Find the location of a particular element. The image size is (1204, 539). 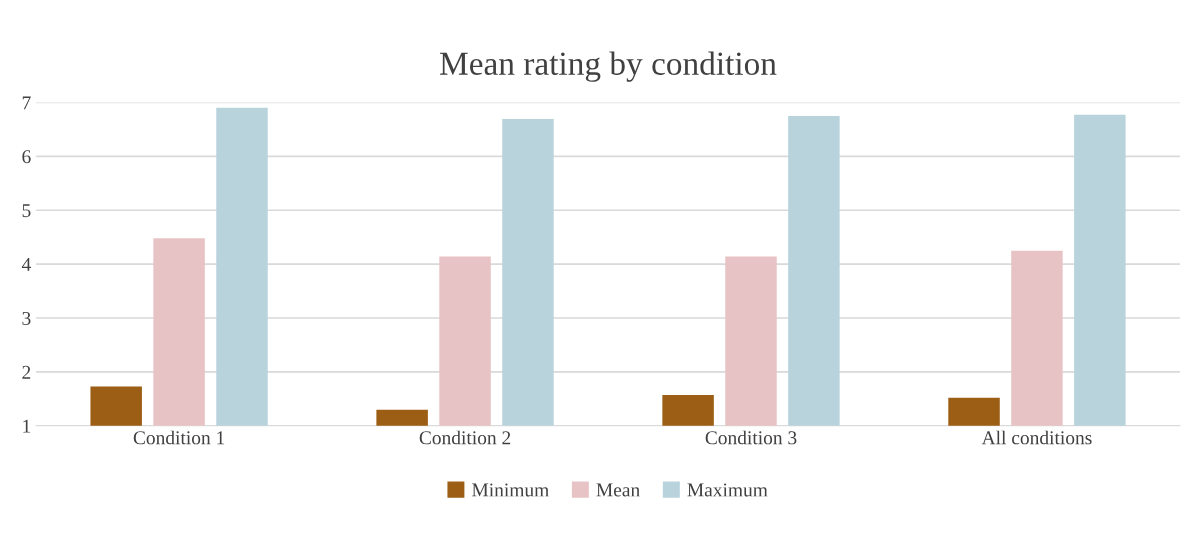

y-tick-label: 2 is located at coordinates (26, 372).